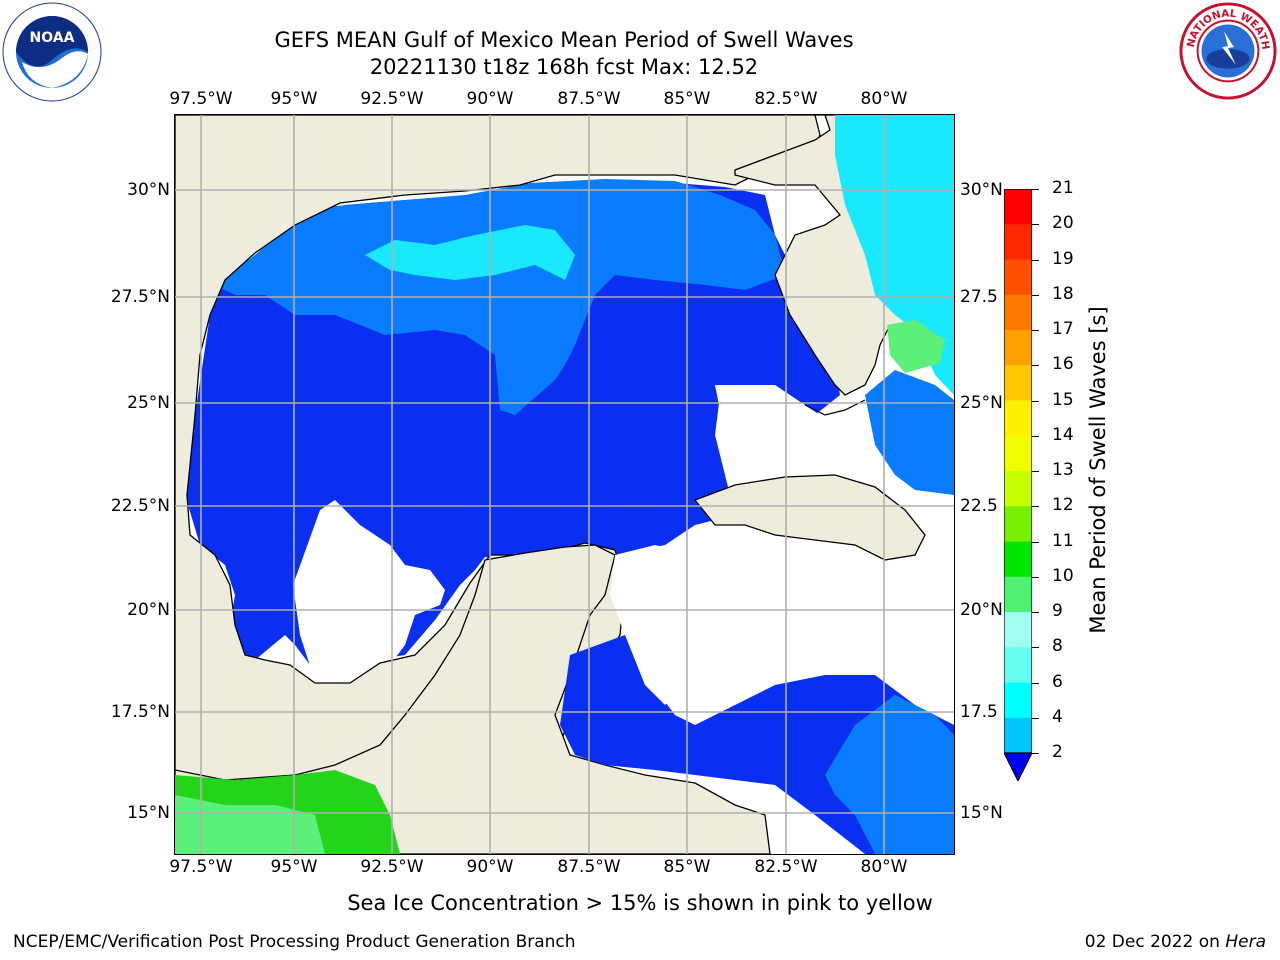 The height and width of the screenshot is (960, 1280). What do you see at coordinates (1063, 364) in the screenshot?
I see `colorbar-tick-label: 16` at bounding box center [1063, 364].